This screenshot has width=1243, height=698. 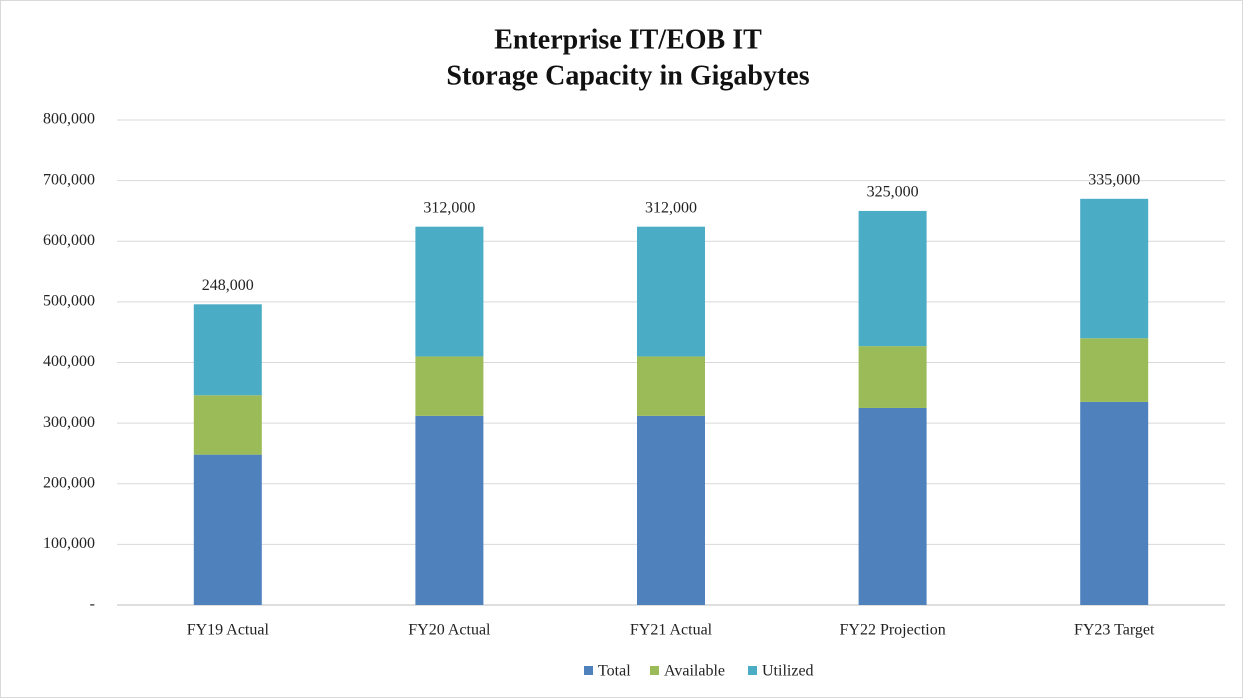 I want to click on data-label: 335,000, so click(x=1114, y=179).